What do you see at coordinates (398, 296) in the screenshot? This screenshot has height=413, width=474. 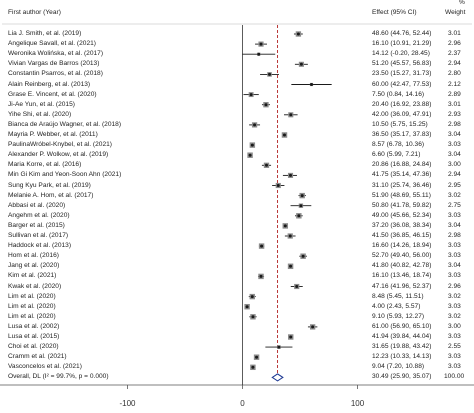 I see `study-effect-ci: 8.48 (5.45, 11.51)` at bounding box center [398, 296].